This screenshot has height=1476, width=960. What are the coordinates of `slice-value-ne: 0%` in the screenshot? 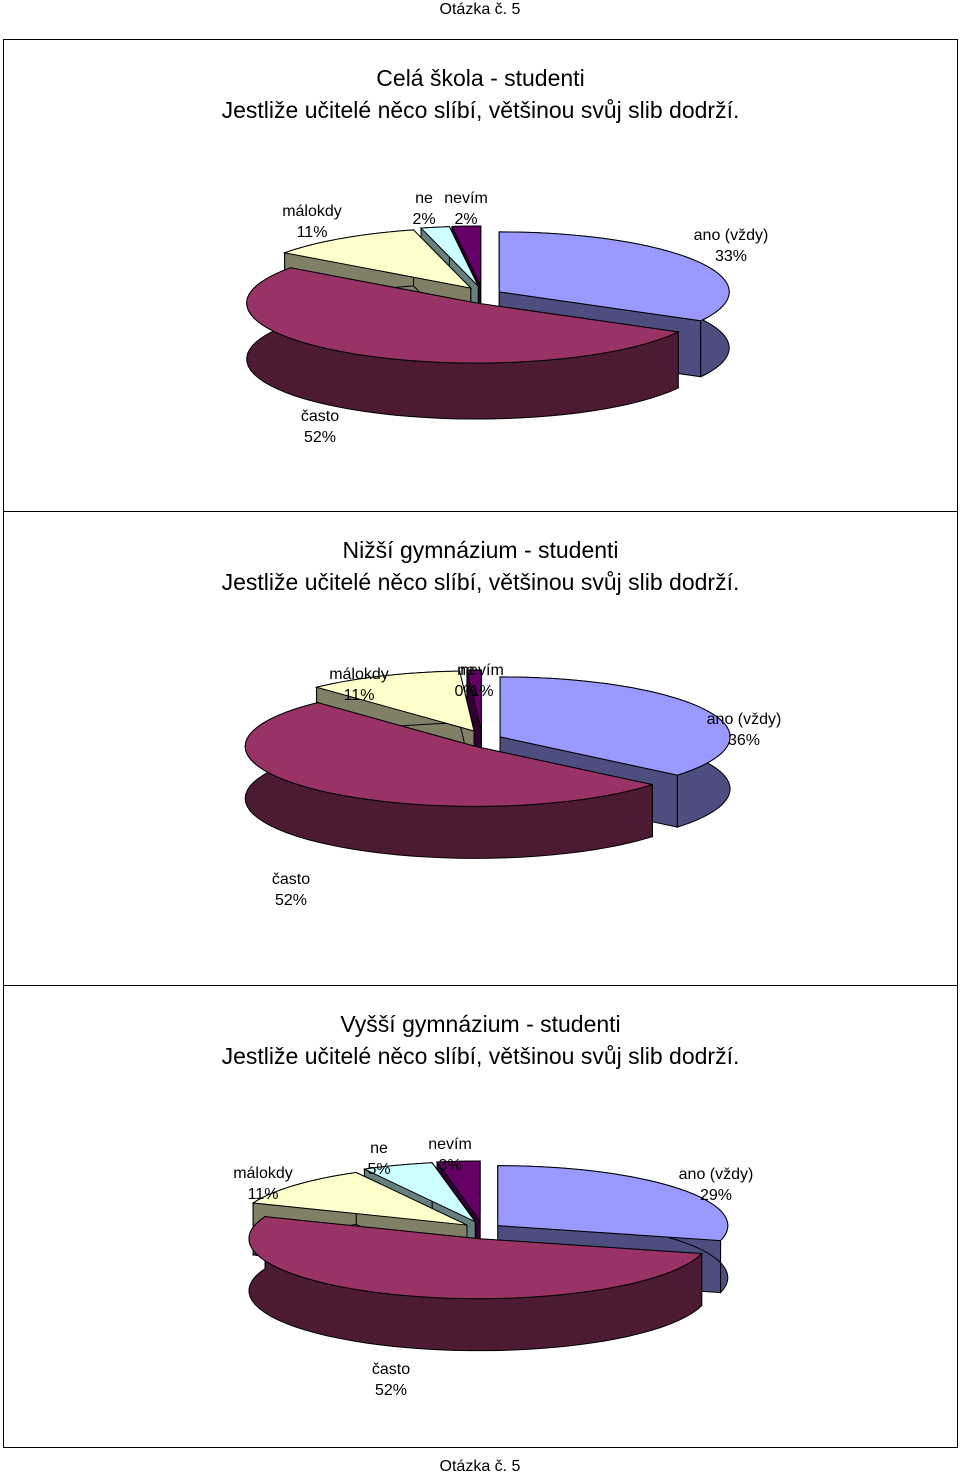 It's located at (465, 691).